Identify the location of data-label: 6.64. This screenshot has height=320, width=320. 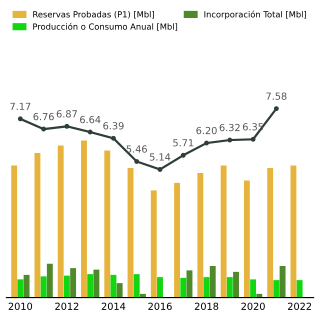
(90, 120).